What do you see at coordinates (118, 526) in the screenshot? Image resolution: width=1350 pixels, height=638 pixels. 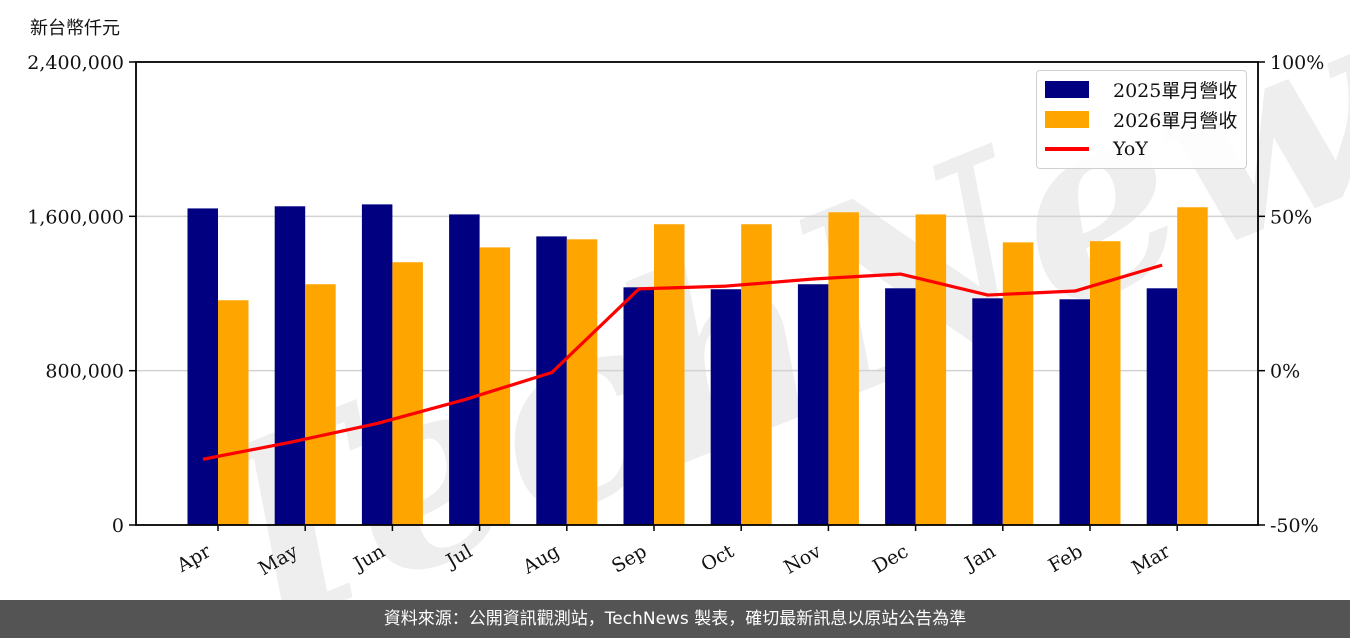 I see `y-tick-label: 0` at bounding box center [118, 526].